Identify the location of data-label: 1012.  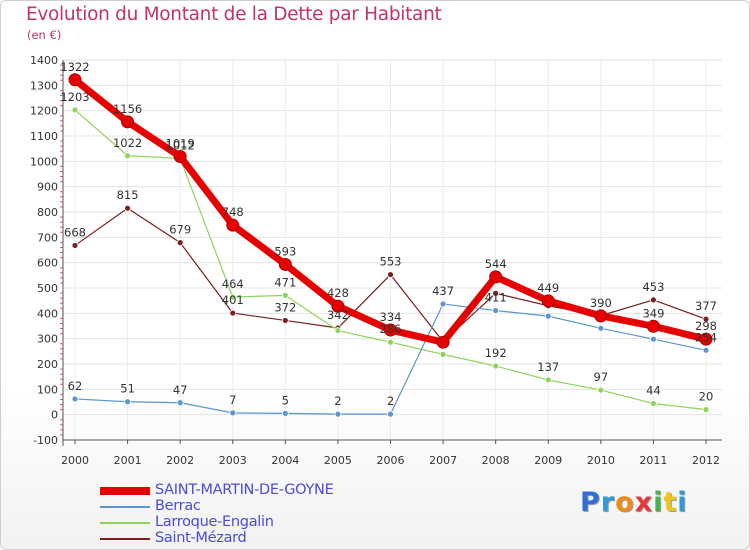
(180, 145).